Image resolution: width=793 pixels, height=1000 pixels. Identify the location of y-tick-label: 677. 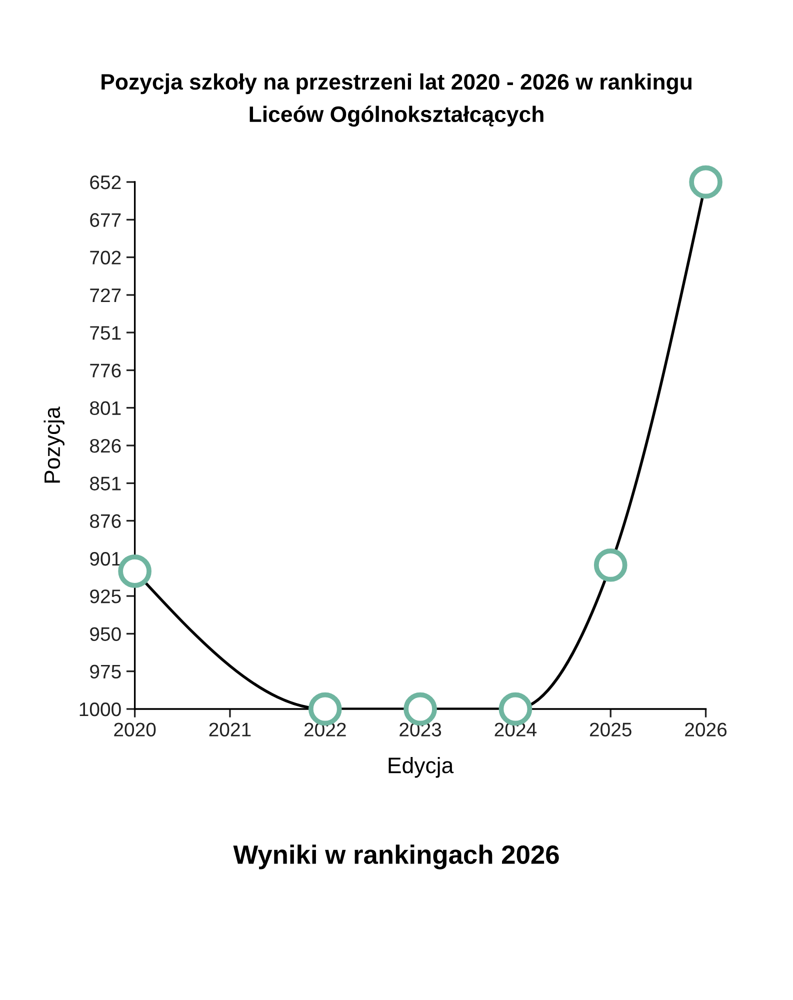
(105, 220).